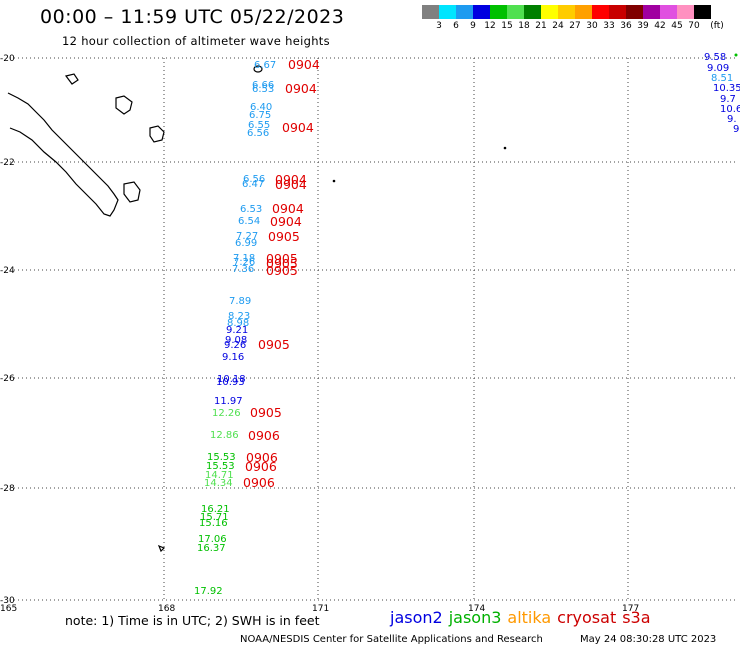 Image resolution: width=740 pixels, height=650 pixels. Describe the element at coordinates (224, 435) in the screenshot. I see `wave-height-value: 12.86` at that location.